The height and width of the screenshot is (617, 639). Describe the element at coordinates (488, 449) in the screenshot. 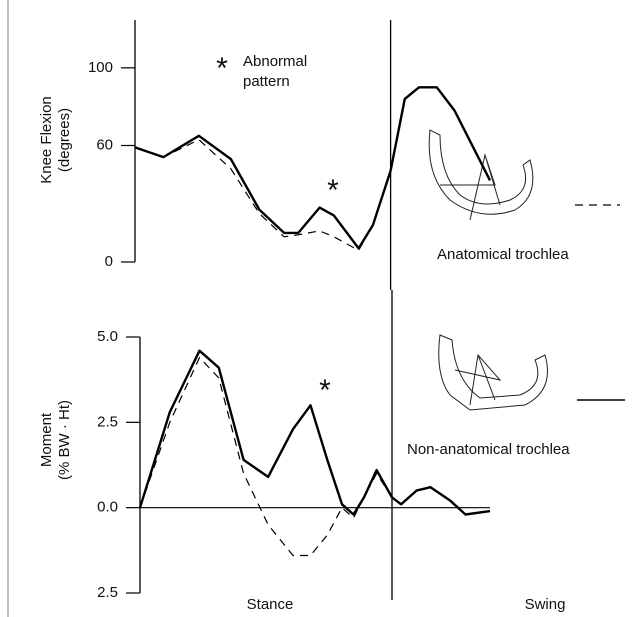

I see `legend-label: Non-anatomical trochlea` at that location.